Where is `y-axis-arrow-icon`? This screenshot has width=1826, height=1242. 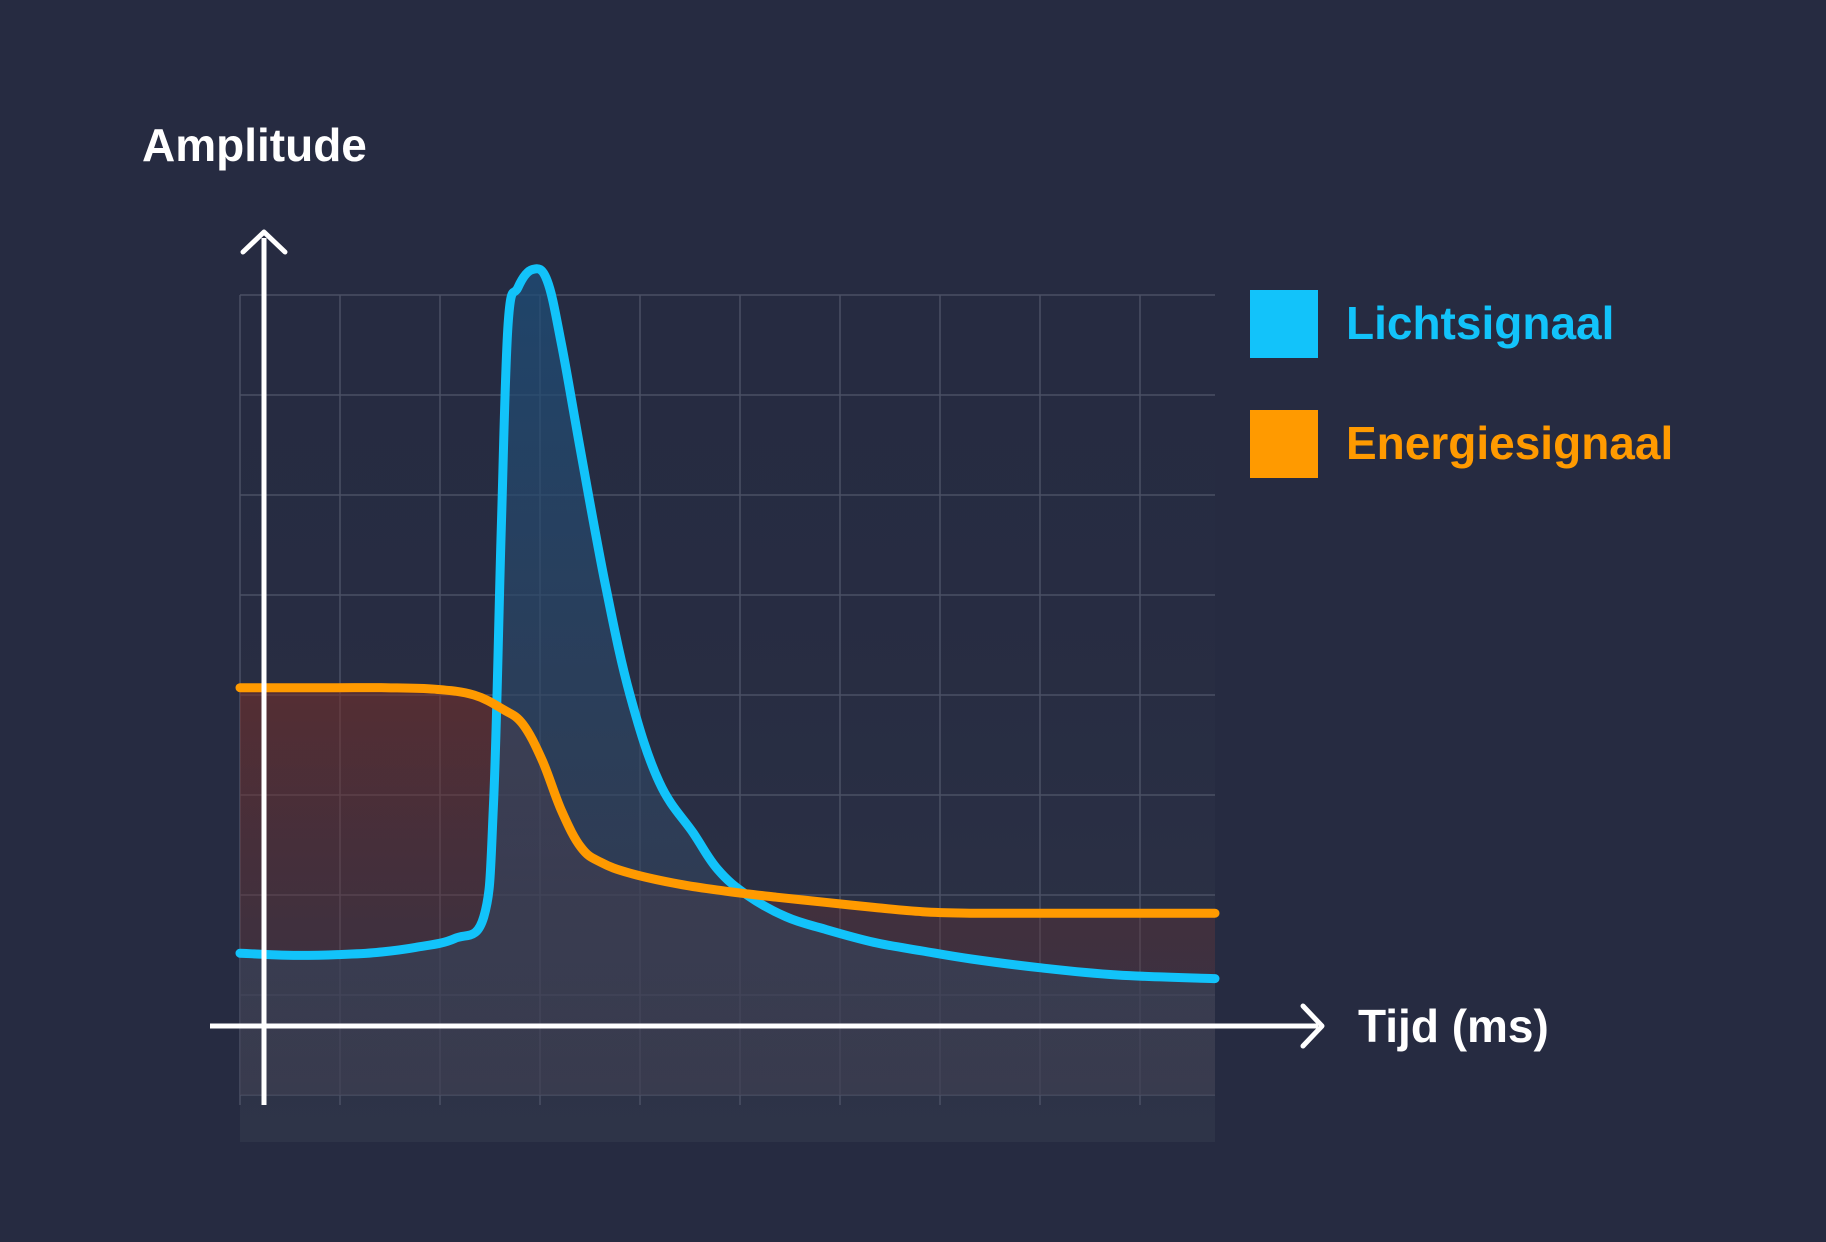 y-axis-arrow-icon is located at coordinates (264, 242).